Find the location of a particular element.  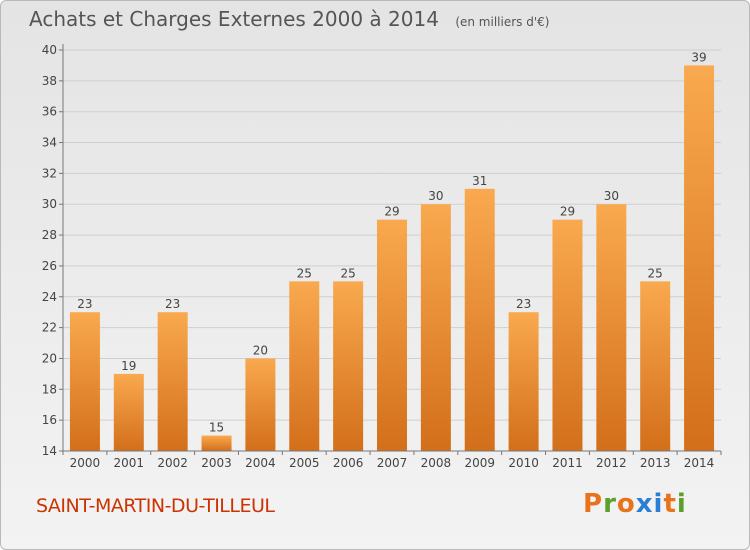

y-tick-label-20: 20 is located at coordinates (49, 358).